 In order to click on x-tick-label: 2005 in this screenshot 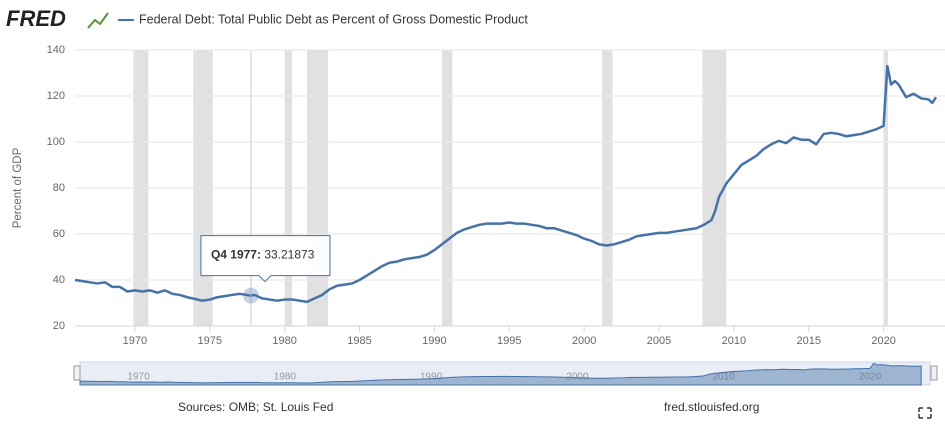, I will do `click(659, 341)`.